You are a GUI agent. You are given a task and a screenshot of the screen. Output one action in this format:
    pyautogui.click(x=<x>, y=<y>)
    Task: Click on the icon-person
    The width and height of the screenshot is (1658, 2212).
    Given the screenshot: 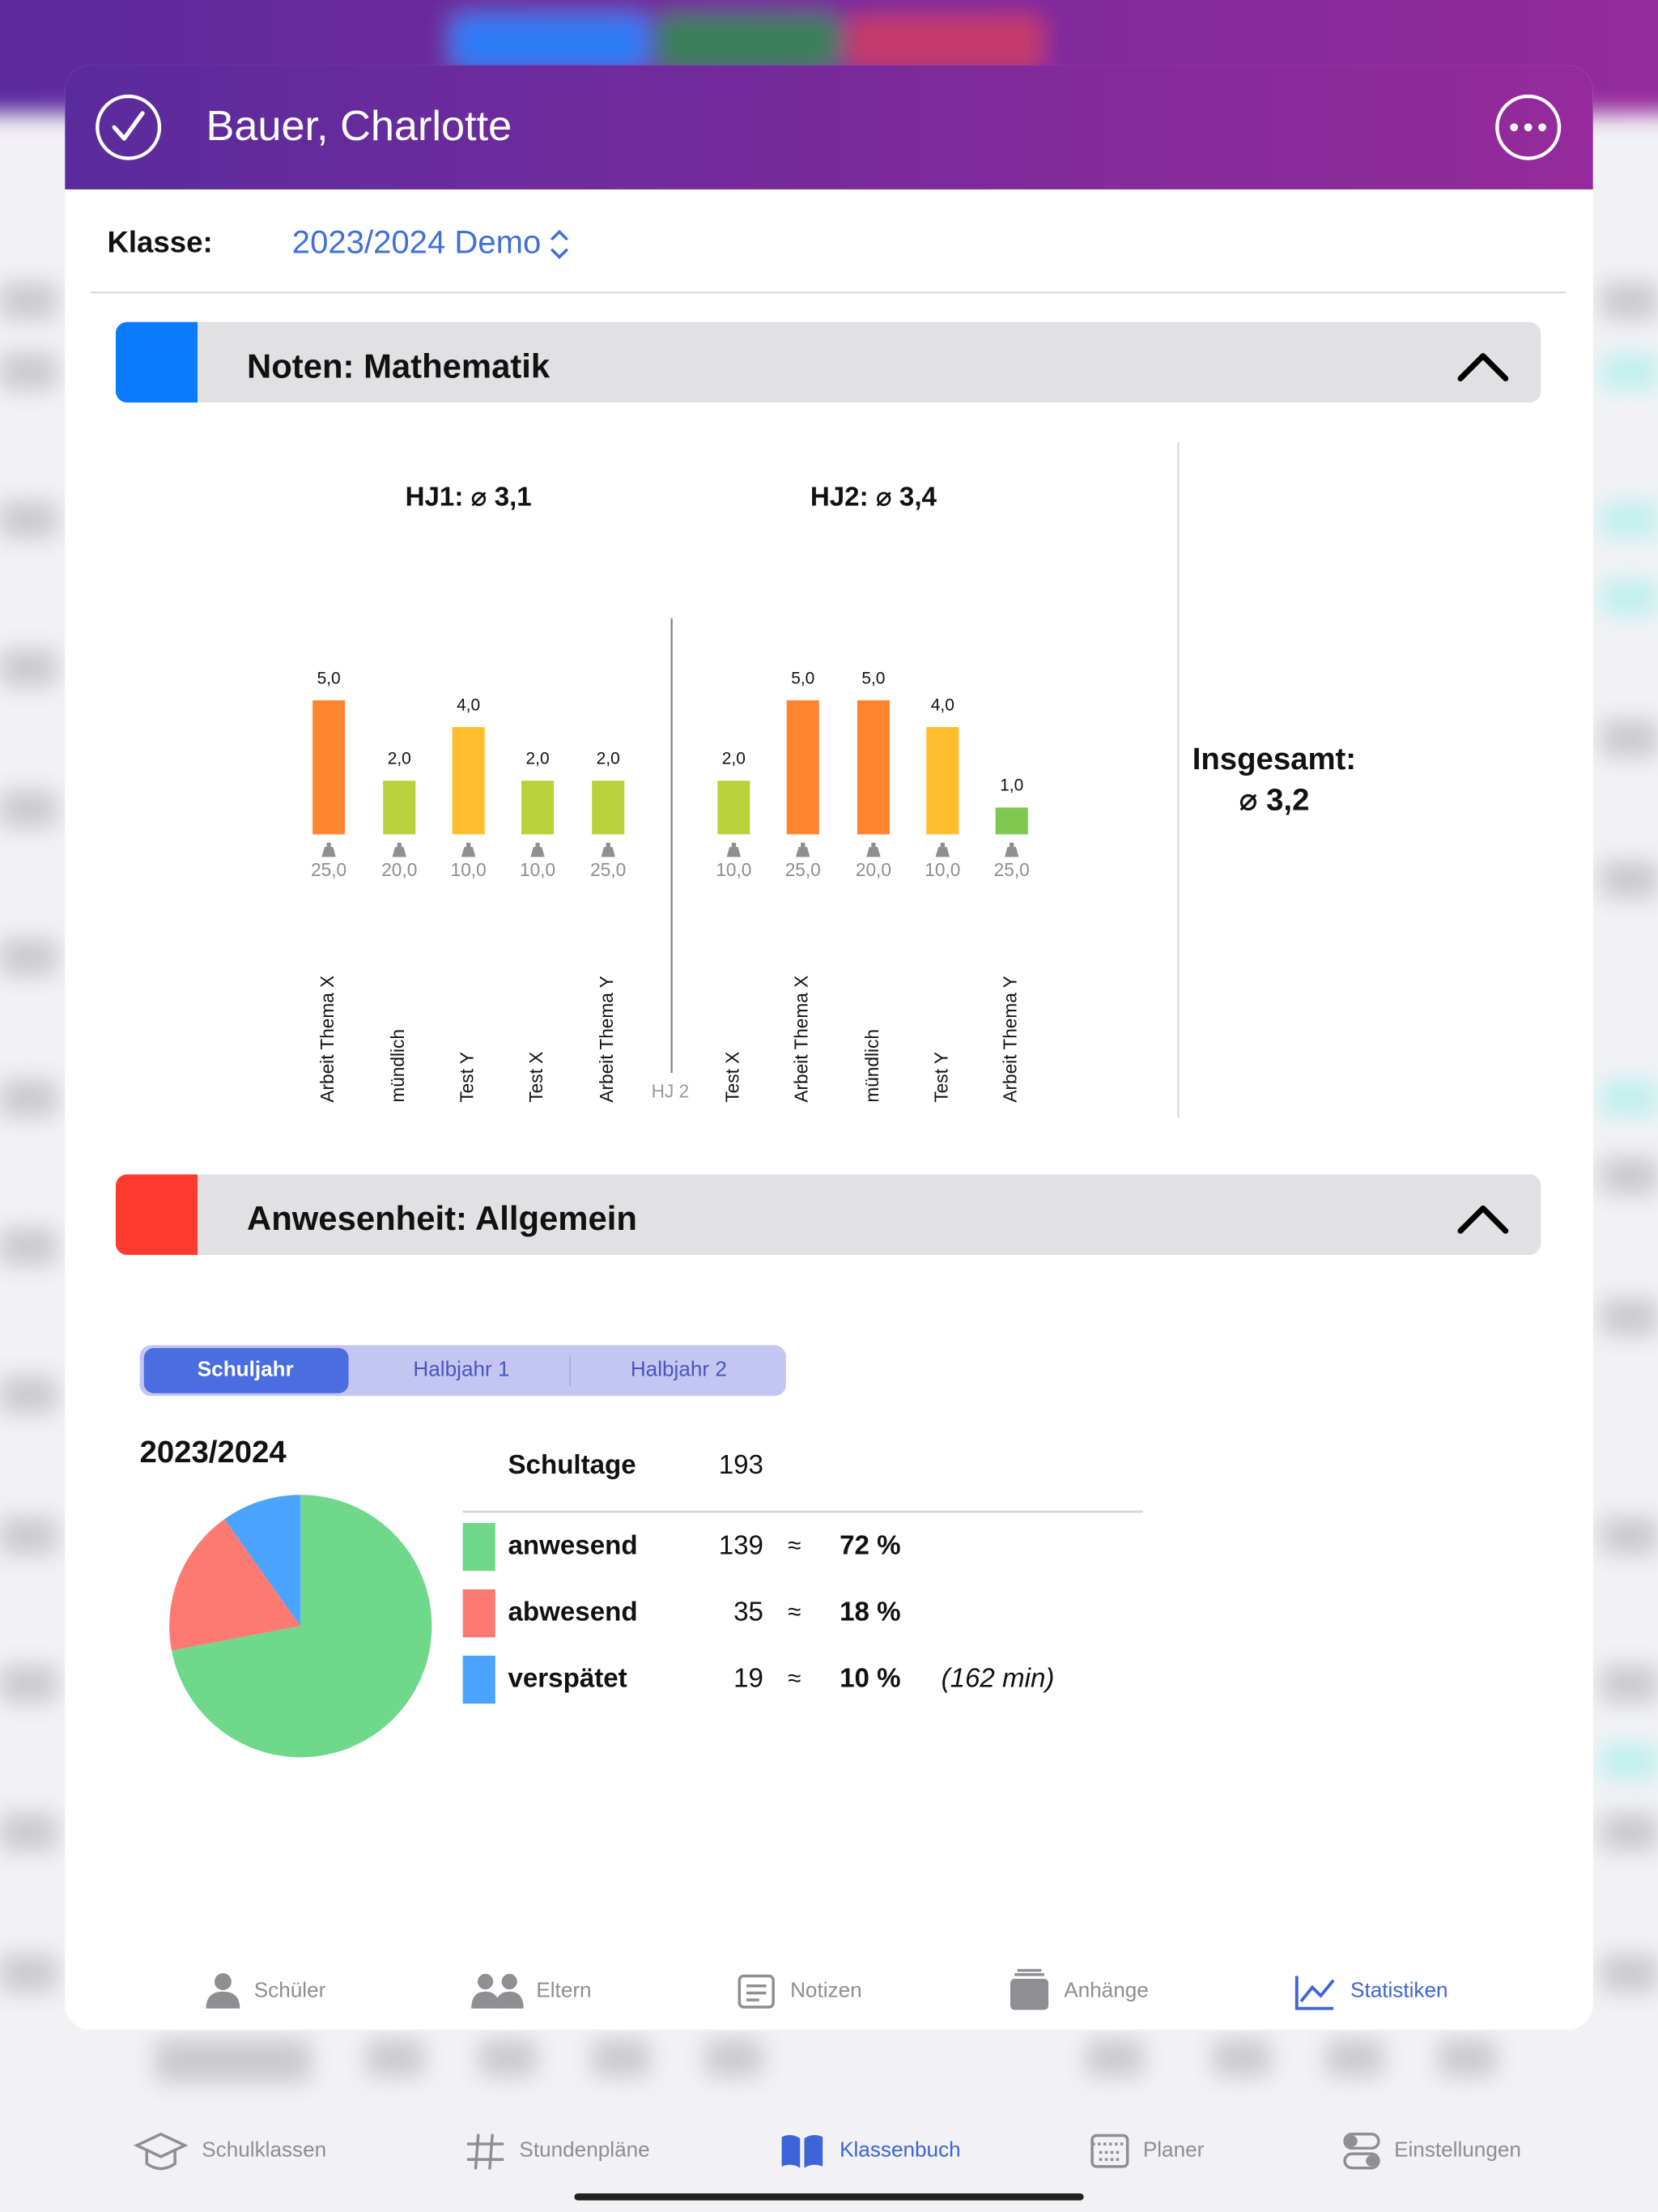 What is the action you would take?
    pyautogui.click(x=223, y=1991)
    